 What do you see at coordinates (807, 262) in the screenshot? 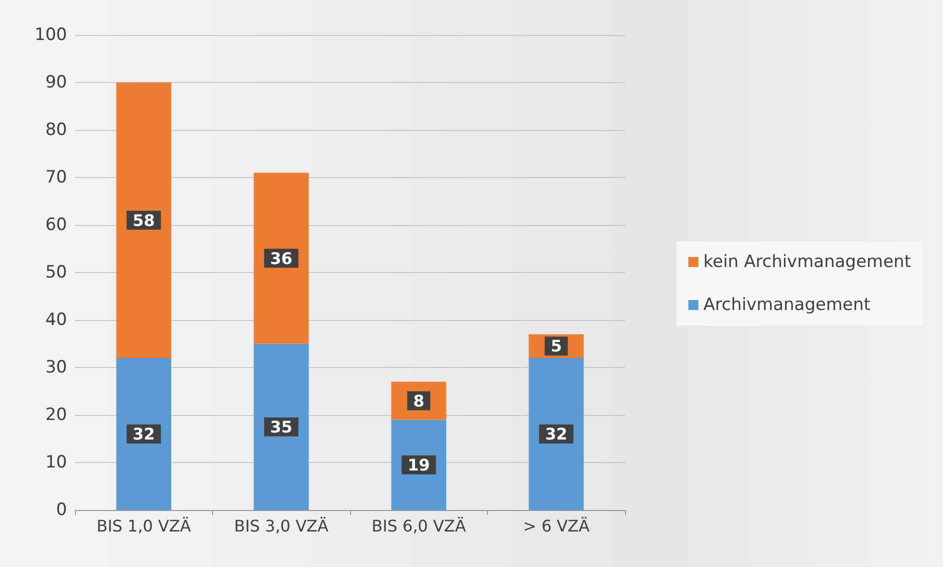
I see `legend-label: kein Archivmanagement` at bounding box center [807, 262].